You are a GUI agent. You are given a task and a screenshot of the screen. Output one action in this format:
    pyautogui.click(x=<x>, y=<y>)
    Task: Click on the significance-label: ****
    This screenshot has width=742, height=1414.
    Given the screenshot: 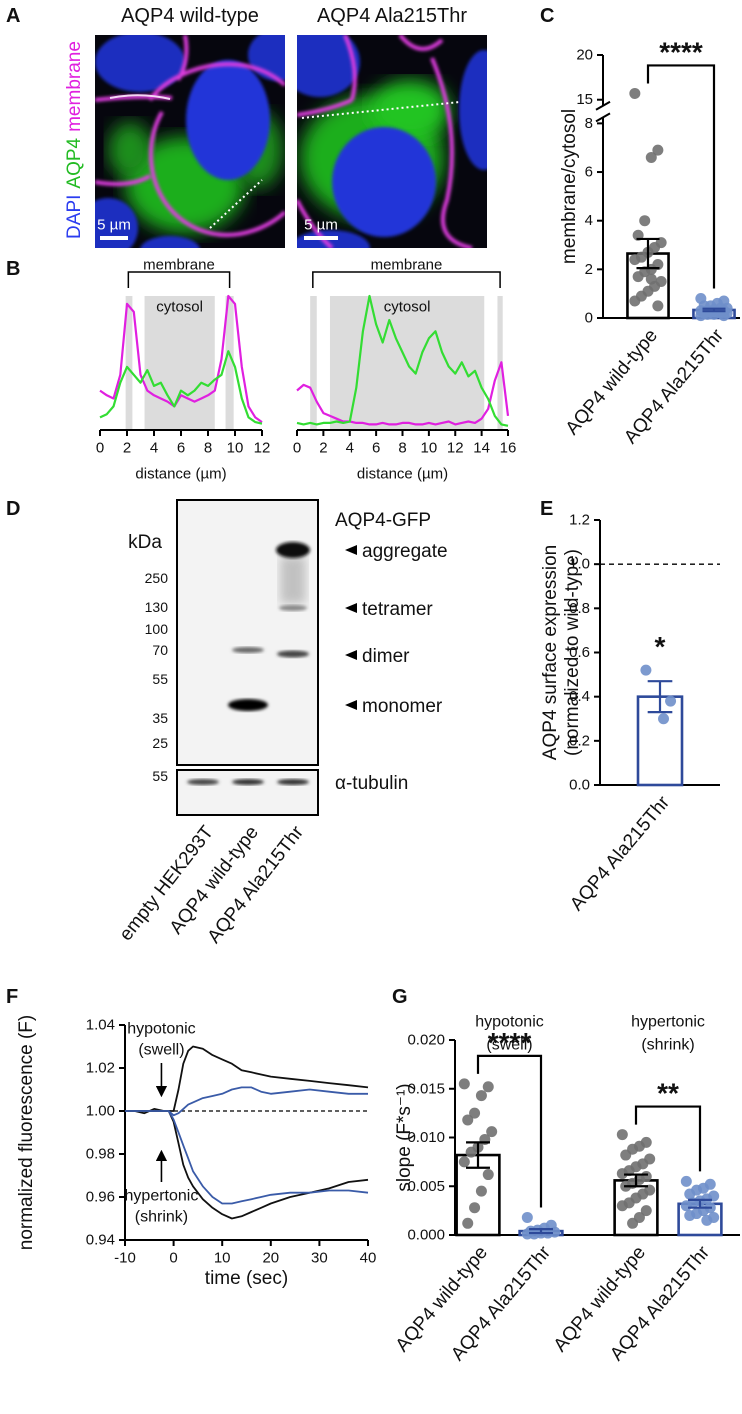 What is the action you would take?
    pyautogui.click(x=681, y=51)
    